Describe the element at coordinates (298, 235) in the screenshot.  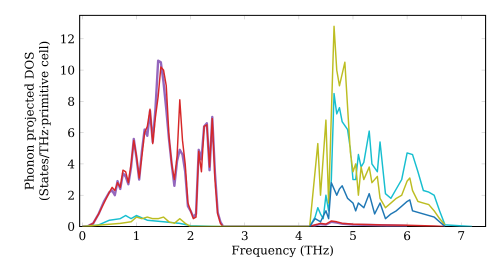
I see `x-tick-label: 4` at that location.